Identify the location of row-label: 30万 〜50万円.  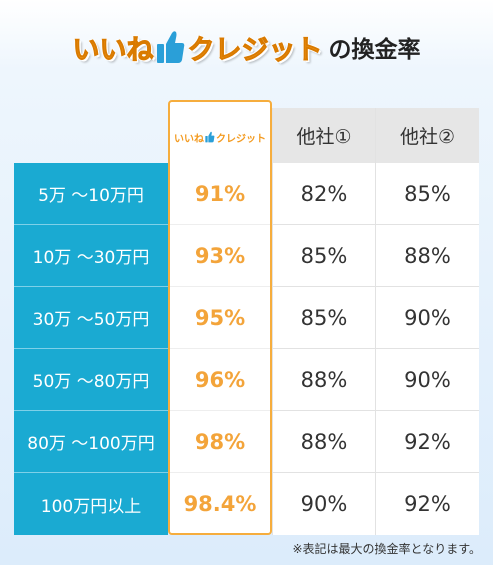
(91, 318).